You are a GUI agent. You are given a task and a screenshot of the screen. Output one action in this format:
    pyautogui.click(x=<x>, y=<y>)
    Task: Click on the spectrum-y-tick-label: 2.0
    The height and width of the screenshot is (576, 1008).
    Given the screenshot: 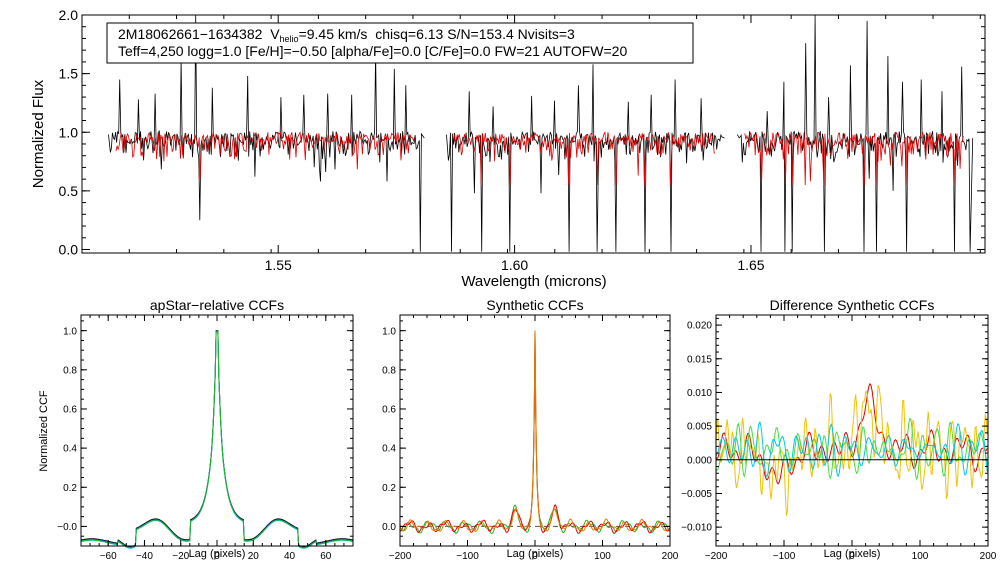 What is the action you would take?
    pyautogui.click(x=69, y=15)
    